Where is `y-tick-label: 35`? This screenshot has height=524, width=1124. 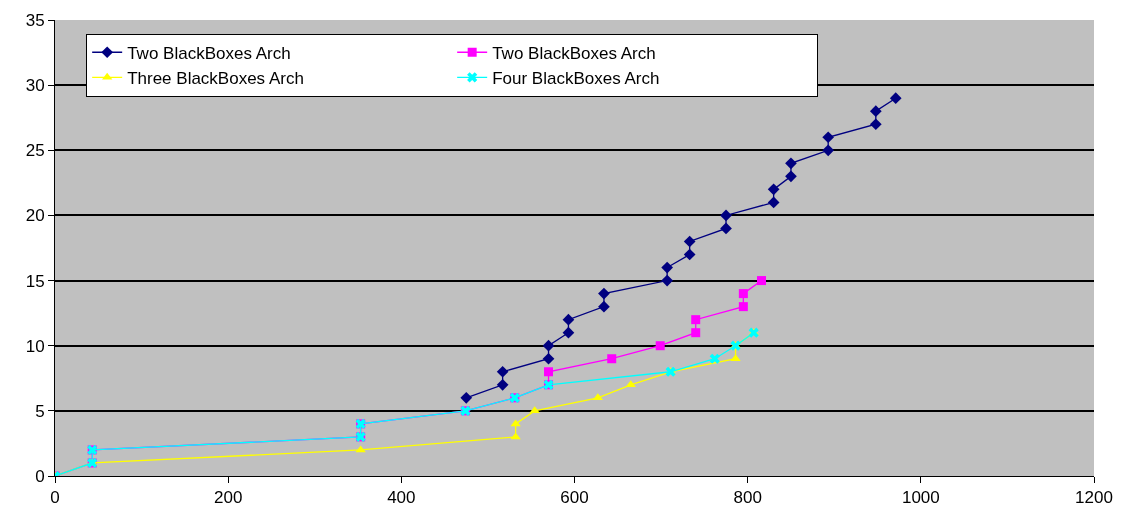
y-tick-label: 35 is located at coordinates (35, 20).